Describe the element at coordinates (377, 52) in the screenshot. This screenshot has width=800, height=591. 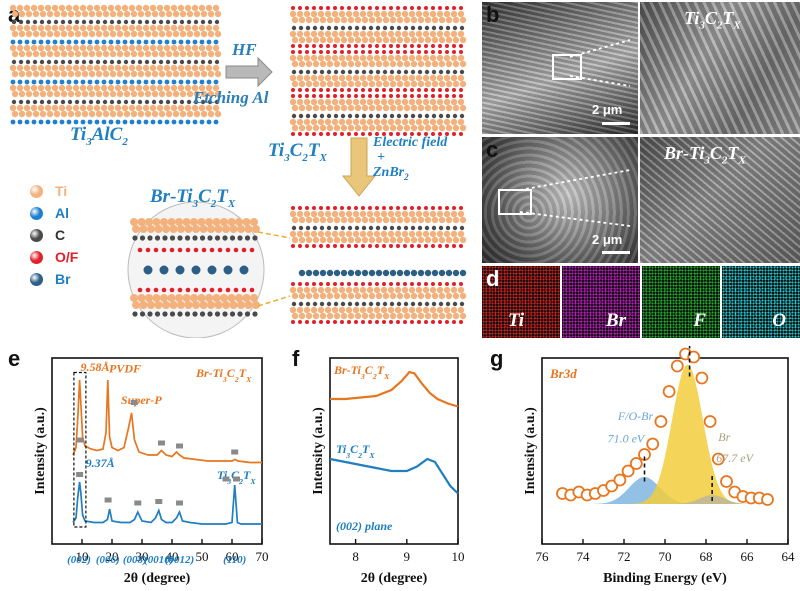
I see `product-slab-2-of-top` at that location.